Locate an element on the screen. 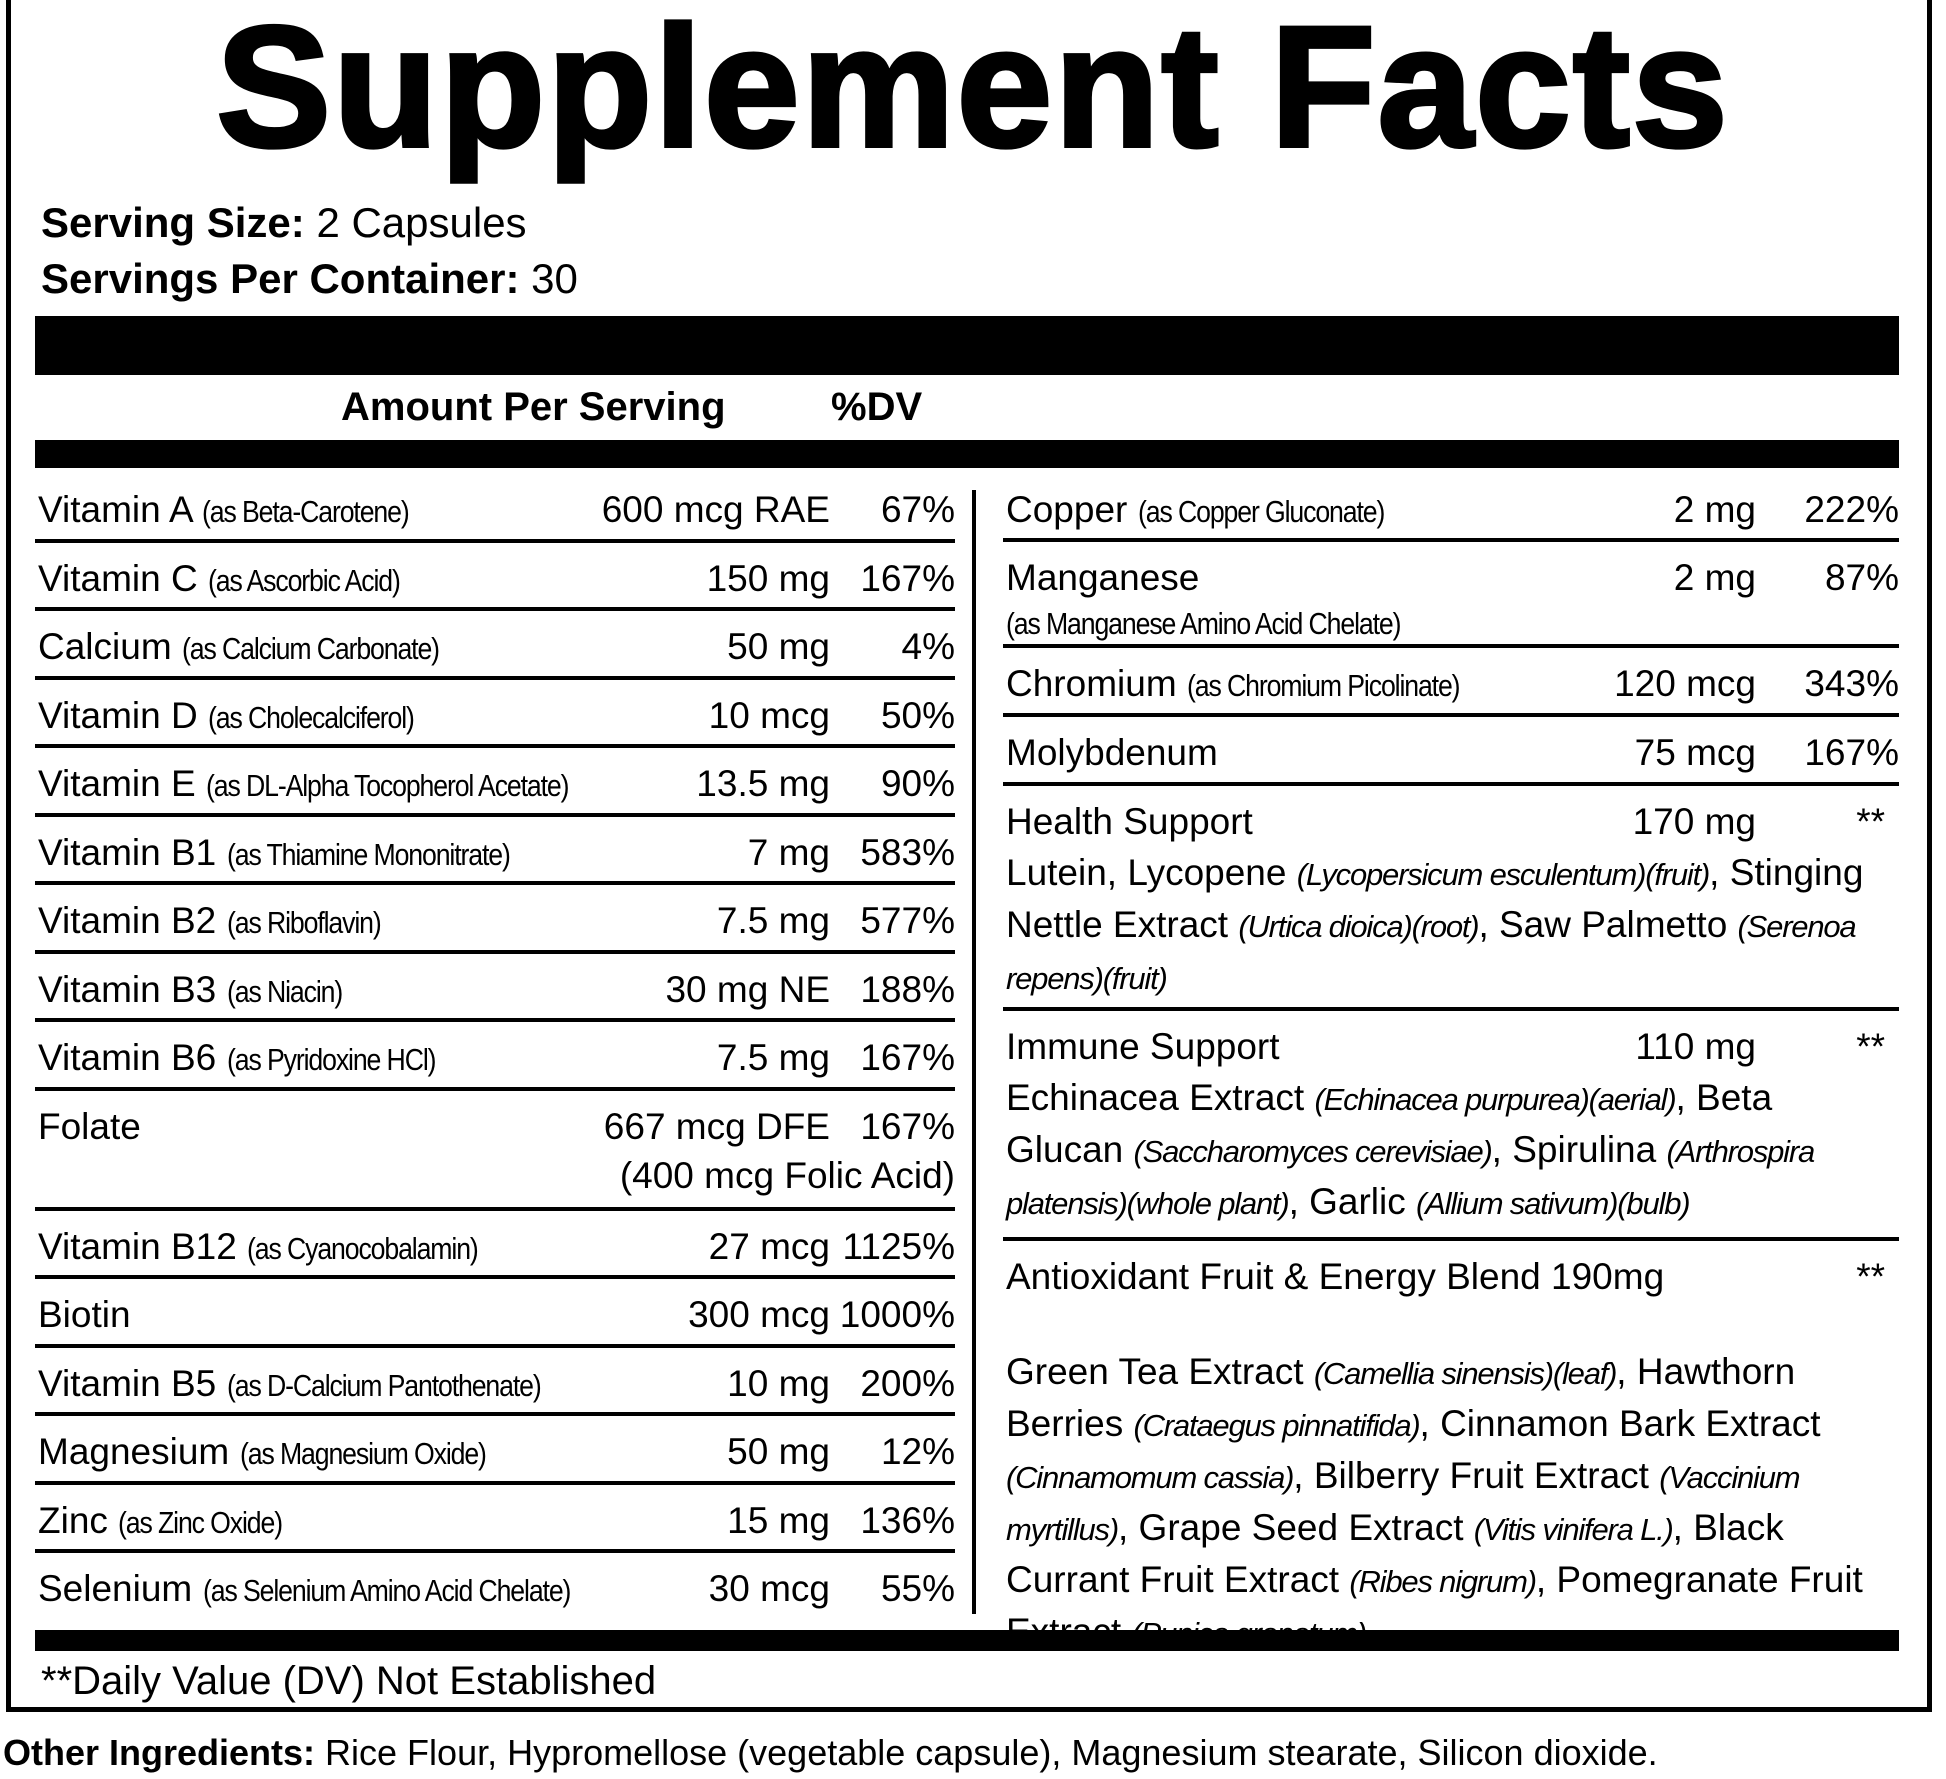 The width and height of the screenshot is (1946, 1779). nutrient-name: Vitamin C (as Ascorbic Acid) is located at coordinates (219, 580).